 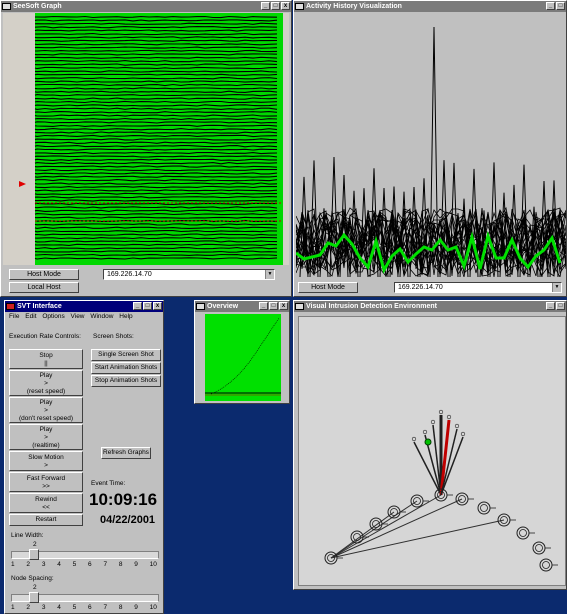 What do you see at coordinates (14, 316) in the screenshot?
I see `menu-file: File` at bounding box center [14, 316].